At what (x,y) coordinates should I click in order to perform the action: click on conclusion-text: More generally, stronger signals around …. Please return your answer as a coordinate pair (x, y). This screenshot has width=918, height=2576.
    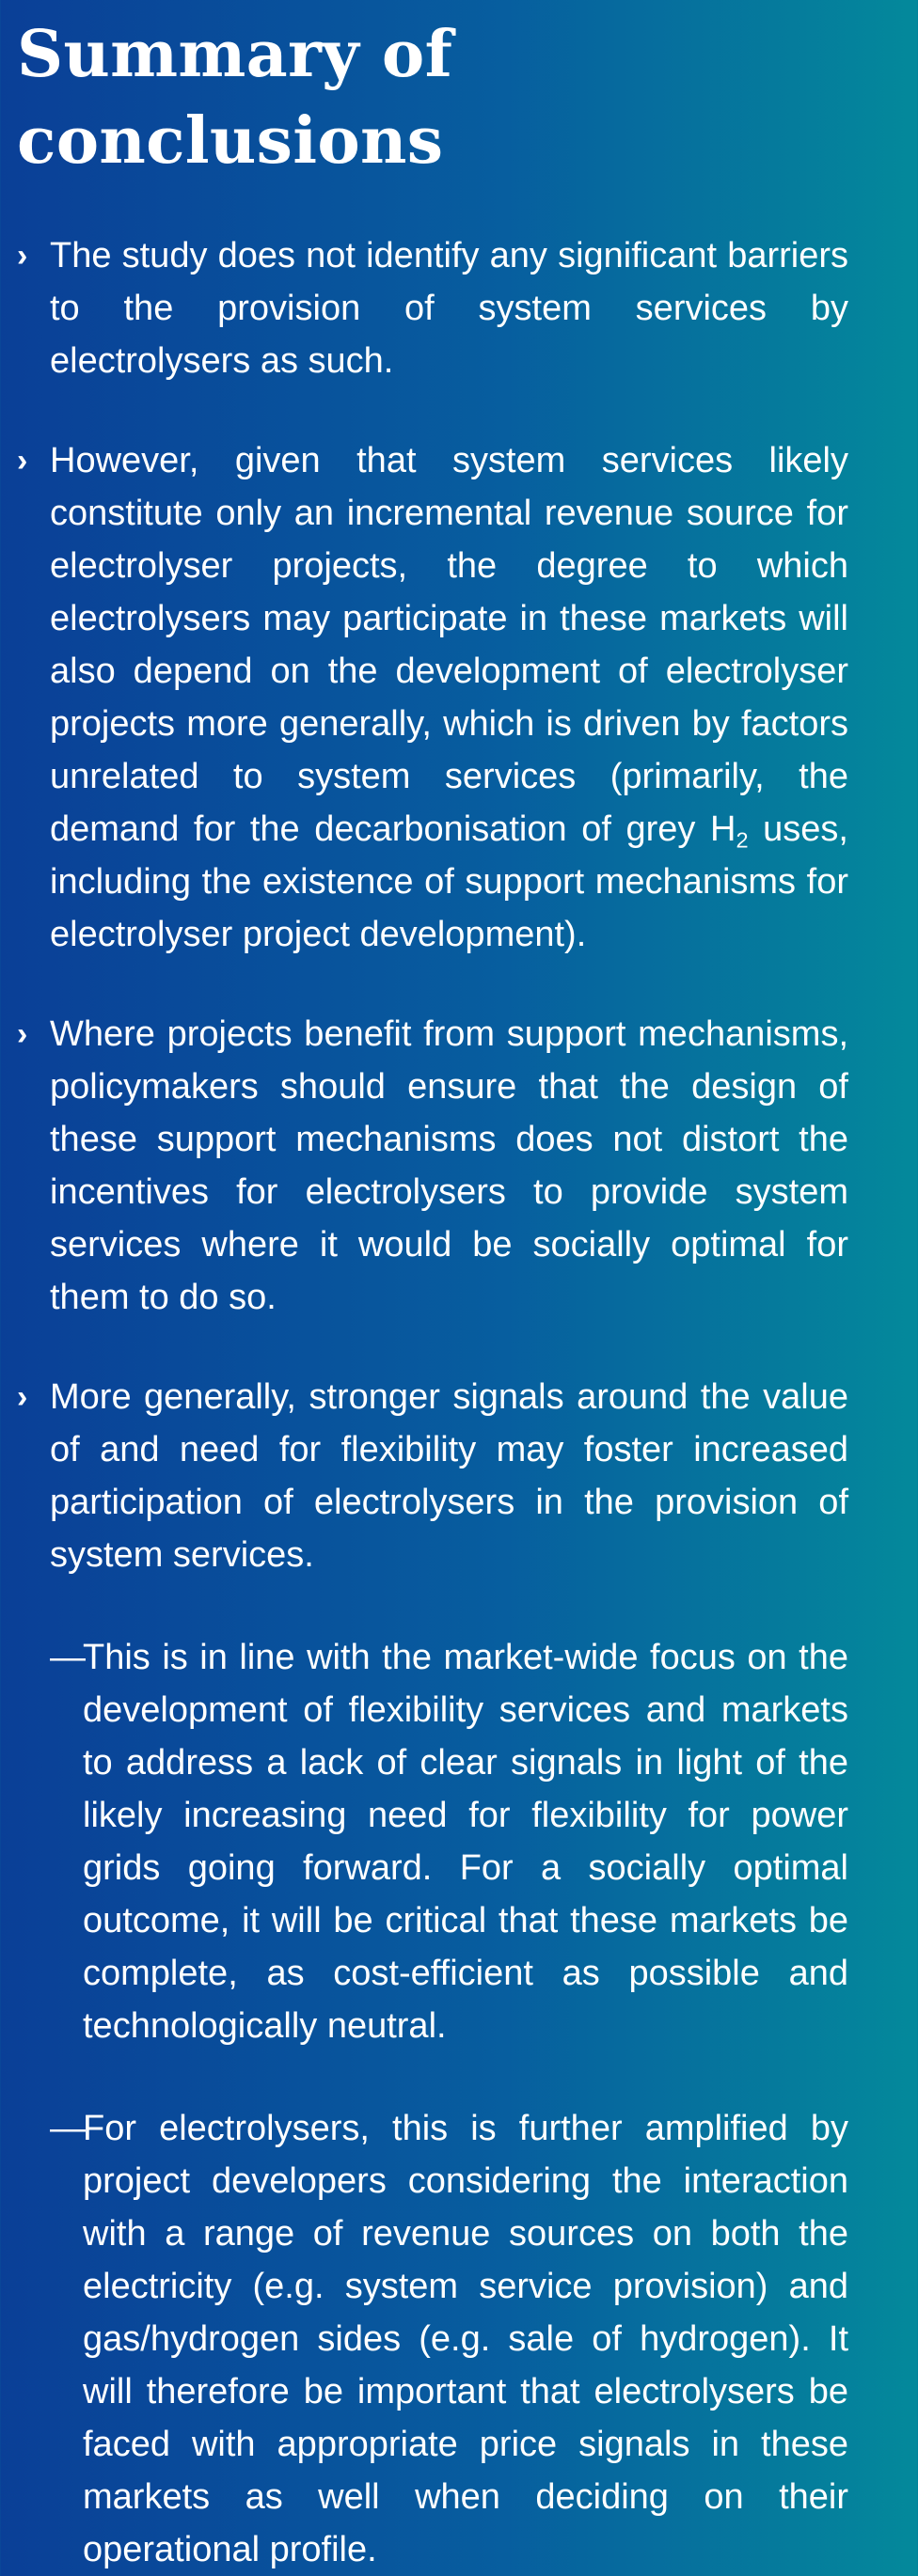
    Looking at the image, I should click on (449, 1476).